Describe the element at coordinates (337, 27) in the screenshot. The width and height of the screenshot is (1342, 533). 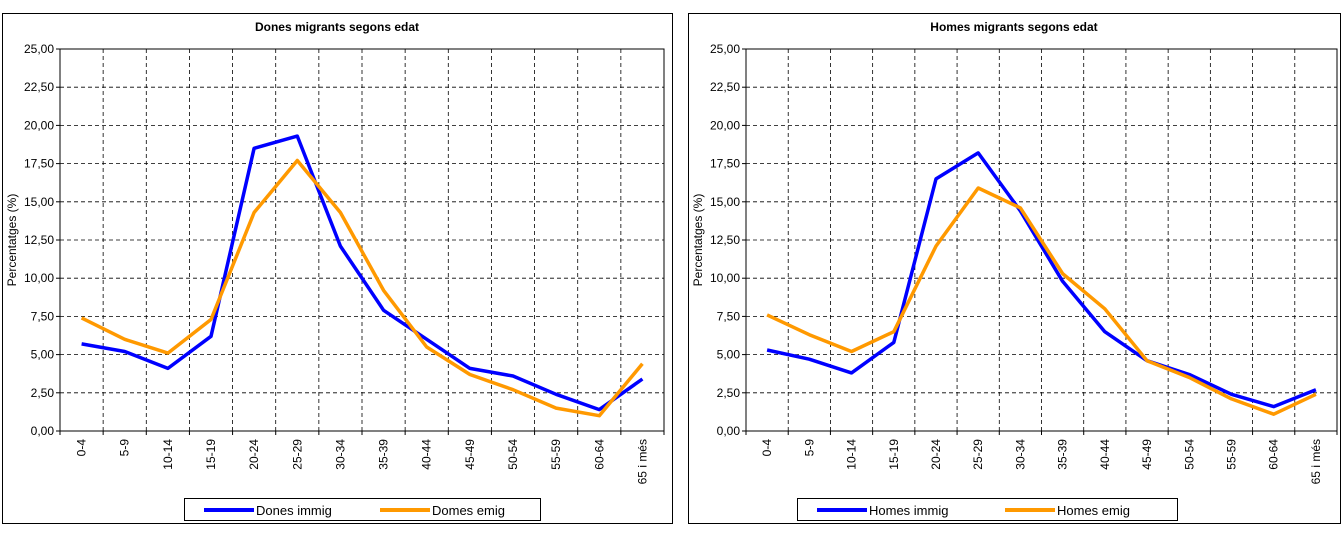
I see `chart-title: Dones migrants segons edat` at that location.